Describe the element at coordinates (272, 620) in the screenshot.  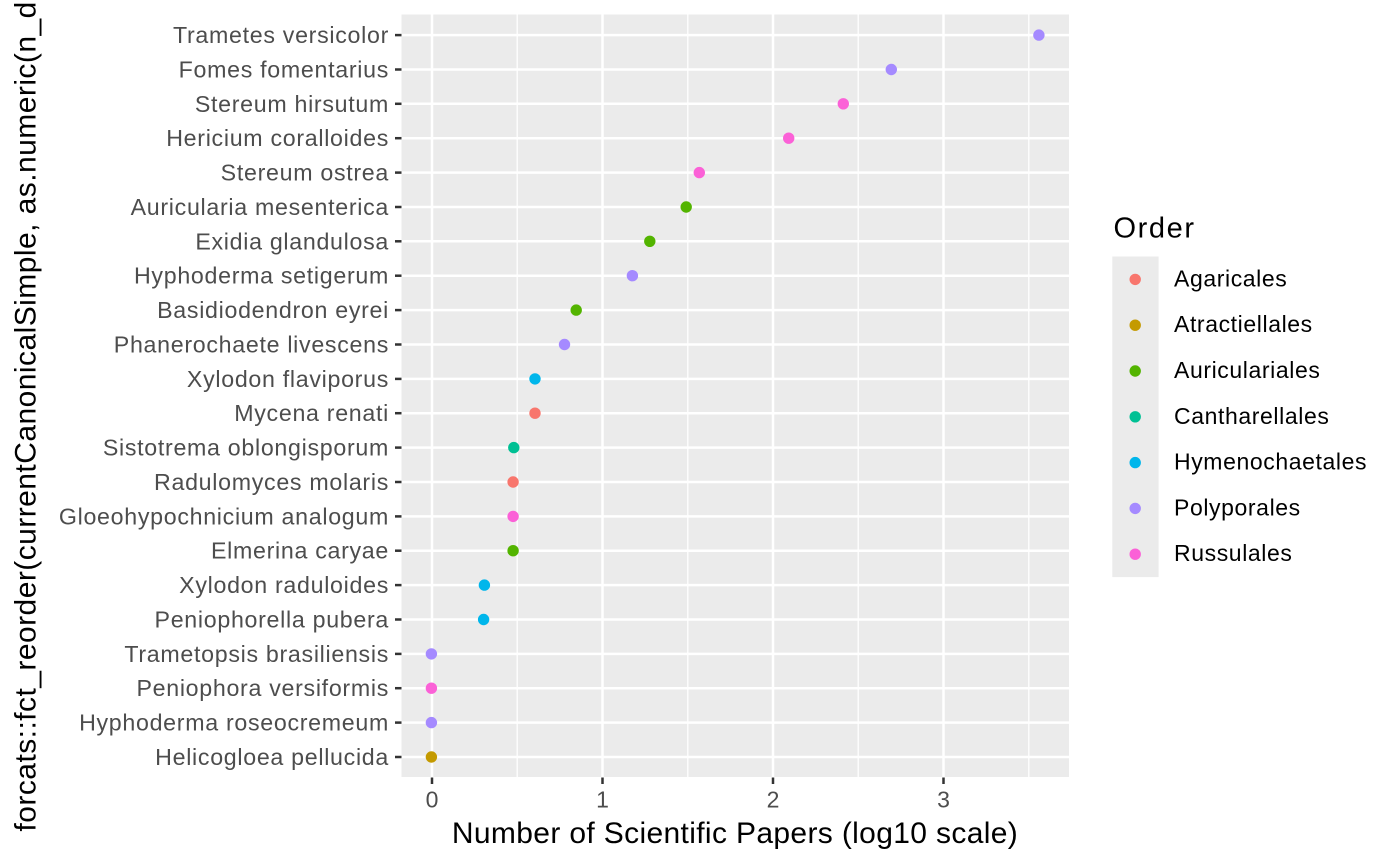
I see `svg-text: Peniophorella pubera` at that location.